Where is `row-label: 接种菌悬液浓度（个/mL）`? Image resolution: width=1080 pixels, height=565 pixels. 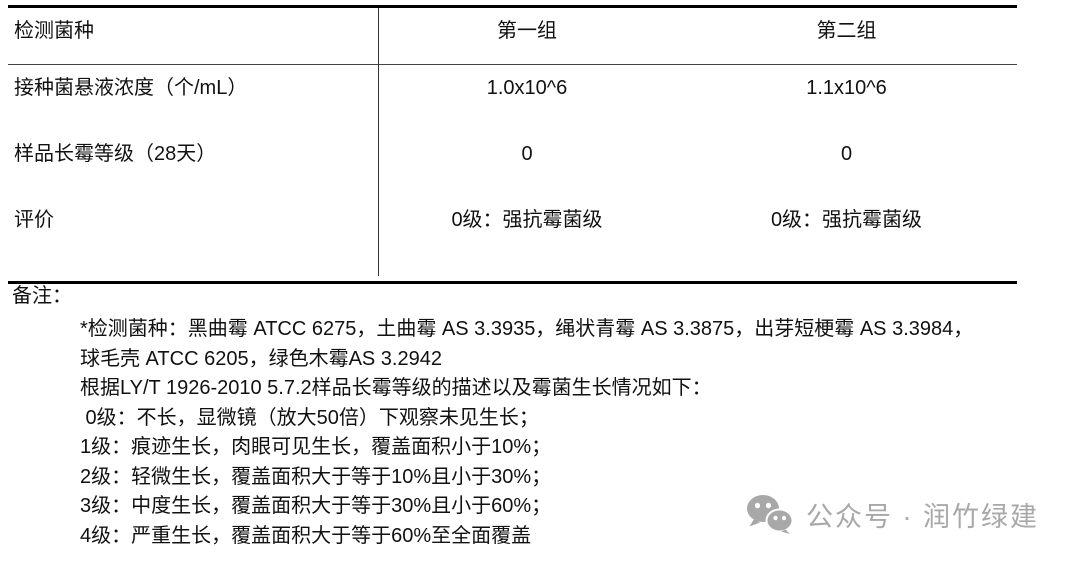
row-label: 接种菌悬液浓度（个/mL） is located at coordinates (131, 88).